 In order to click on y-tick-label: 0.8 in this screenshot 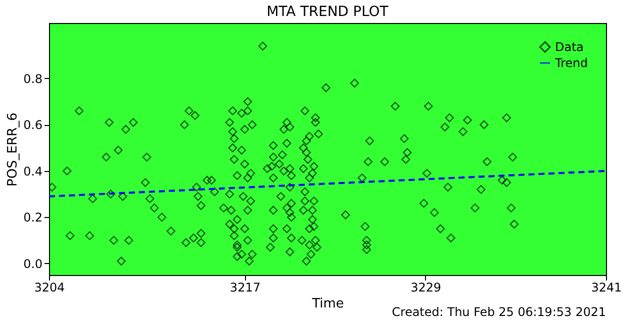, I will do `click(32, 79)`.